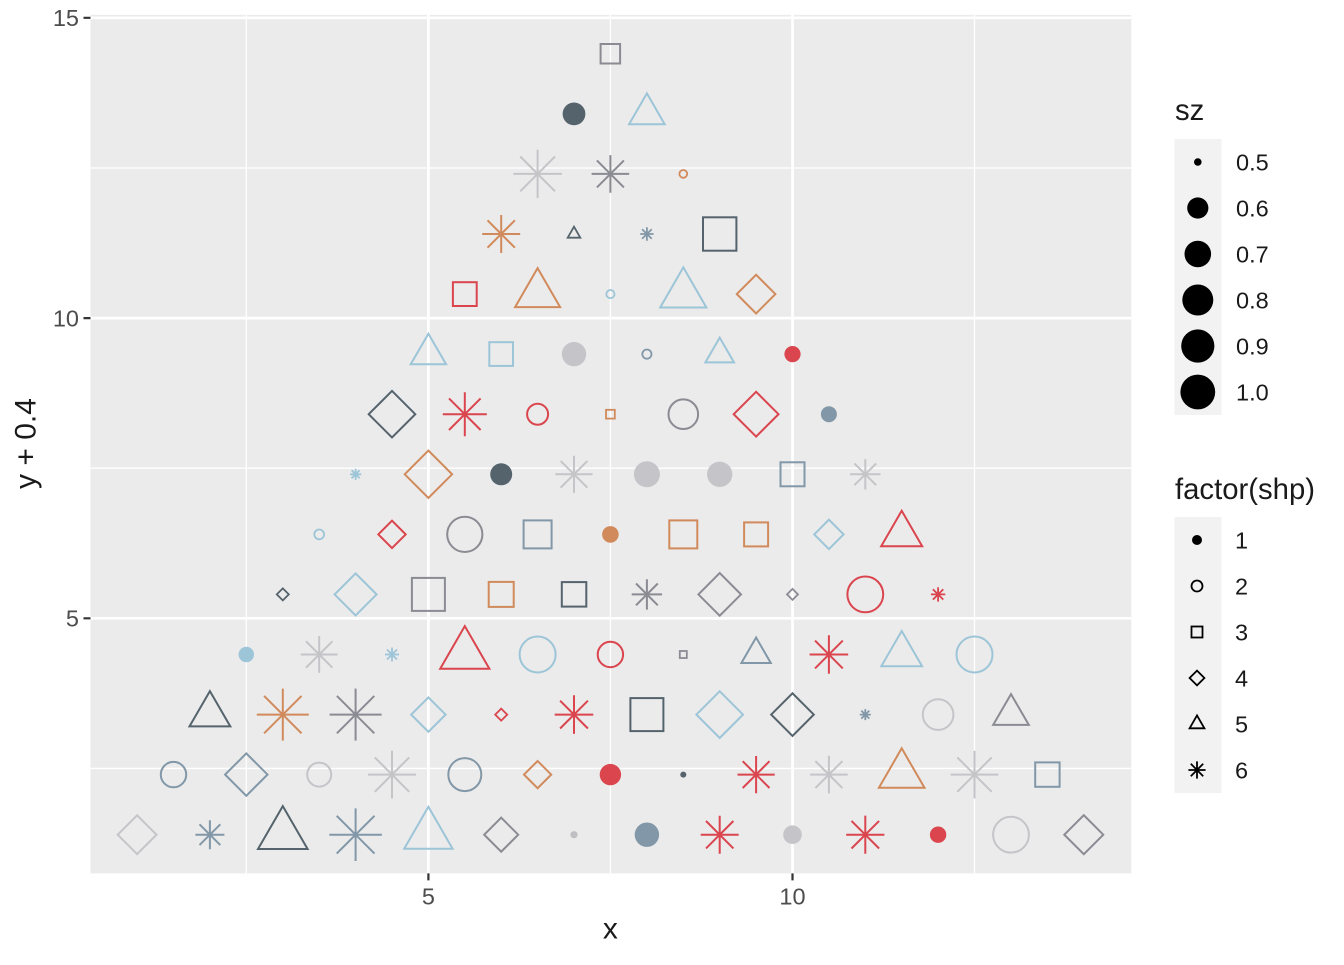 This screenshot has width=1344, height=965. What do you see at coordinates (1252, 254) in the screenshot?
I see `svg-text: 0.7` at bounding box center [1252, 254].